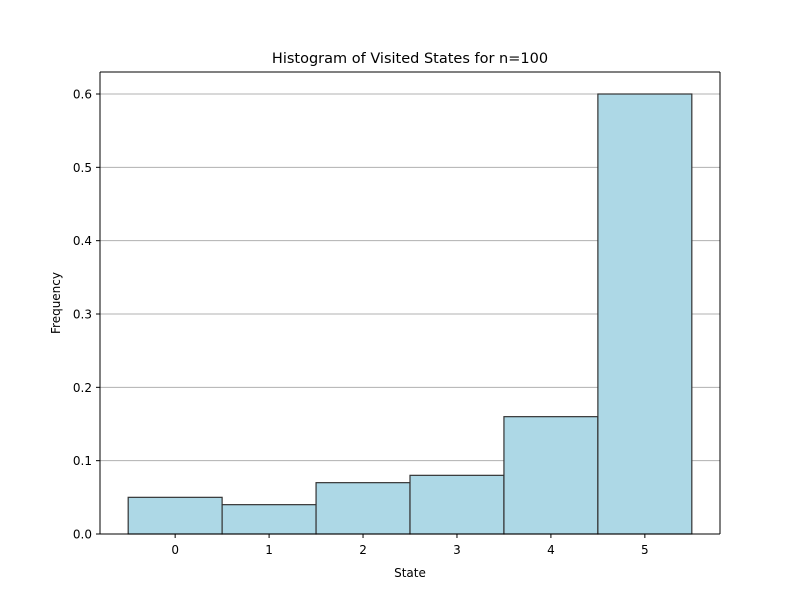  I want to click on y-axis-ticks: 0.0 0.1 0.2 0.3 0.4 0.5 0.6, so click(86, 315).